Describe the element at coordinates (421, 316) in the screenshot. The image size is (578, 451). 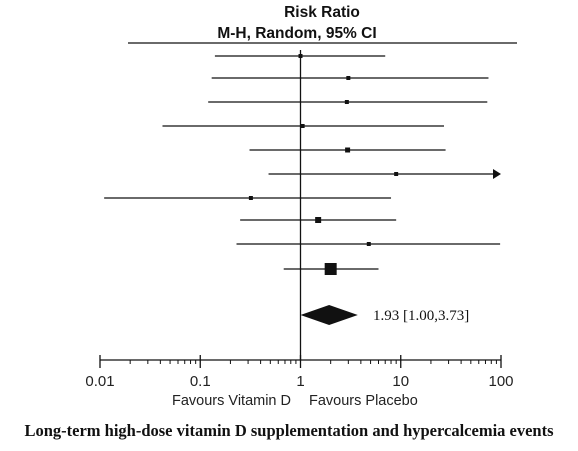
I see `pooled-estimate-label: 1.93 [1.00,3.73]` at that location.